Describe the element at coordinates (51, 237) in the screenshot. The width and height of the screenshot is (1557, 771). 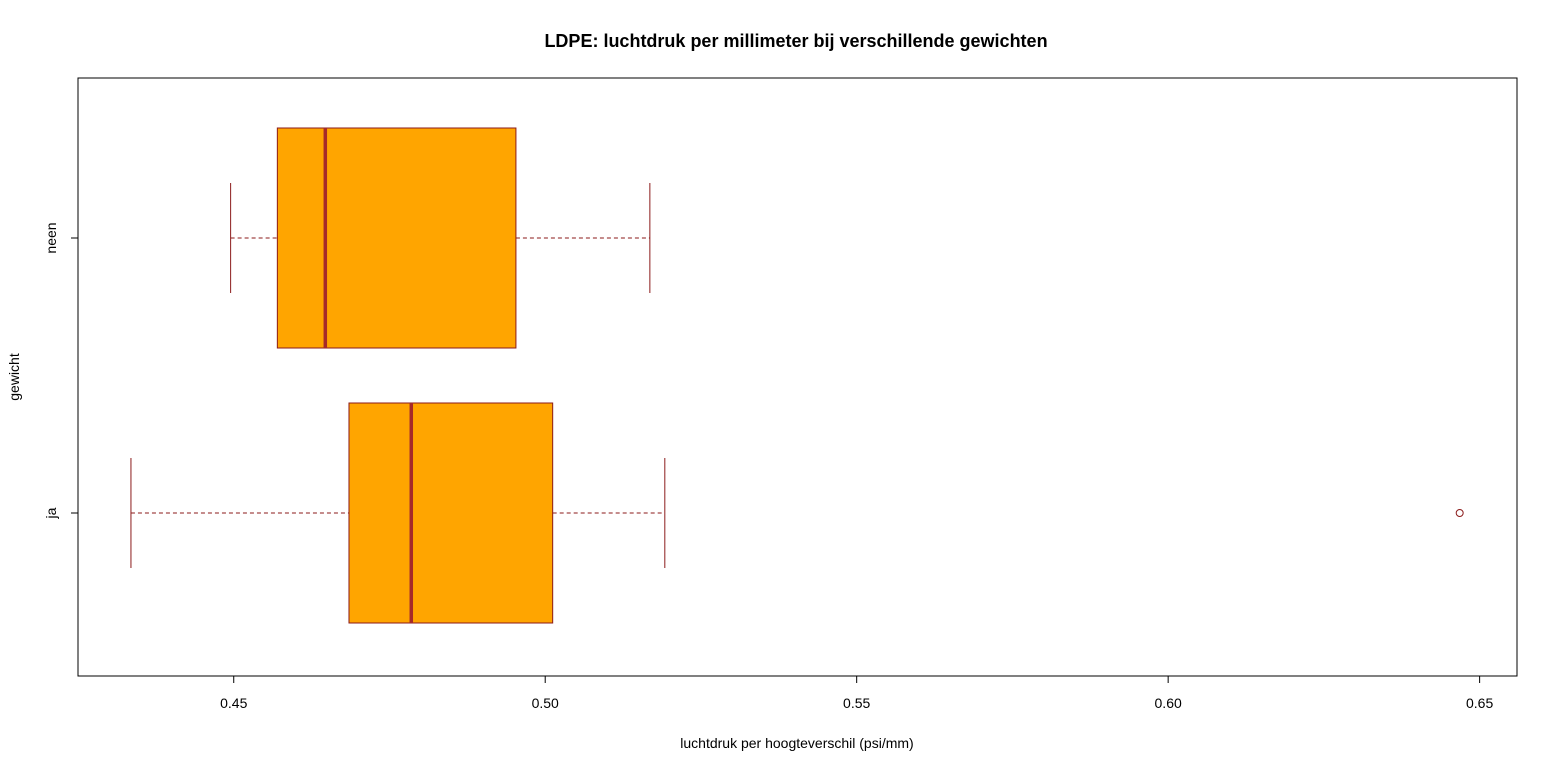
I see `y-tick-label-neen: neen` at that location.